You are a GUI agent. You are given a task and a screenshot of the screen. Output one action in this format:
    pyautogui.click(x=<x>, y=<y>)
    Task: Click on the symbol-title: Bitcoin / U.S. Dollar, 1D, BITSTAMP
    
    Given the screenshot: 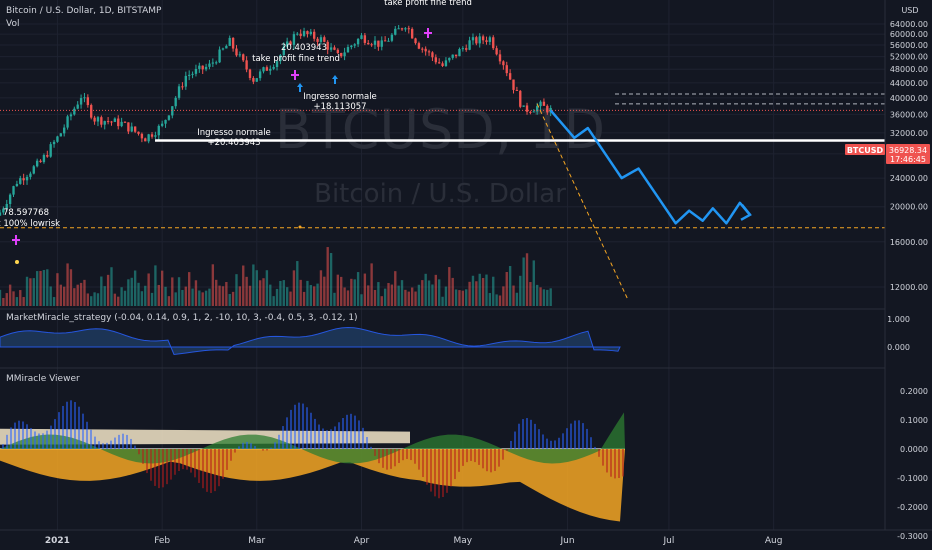 What is the action you would take?
    pyautogui.click(x=84, y=11)
    